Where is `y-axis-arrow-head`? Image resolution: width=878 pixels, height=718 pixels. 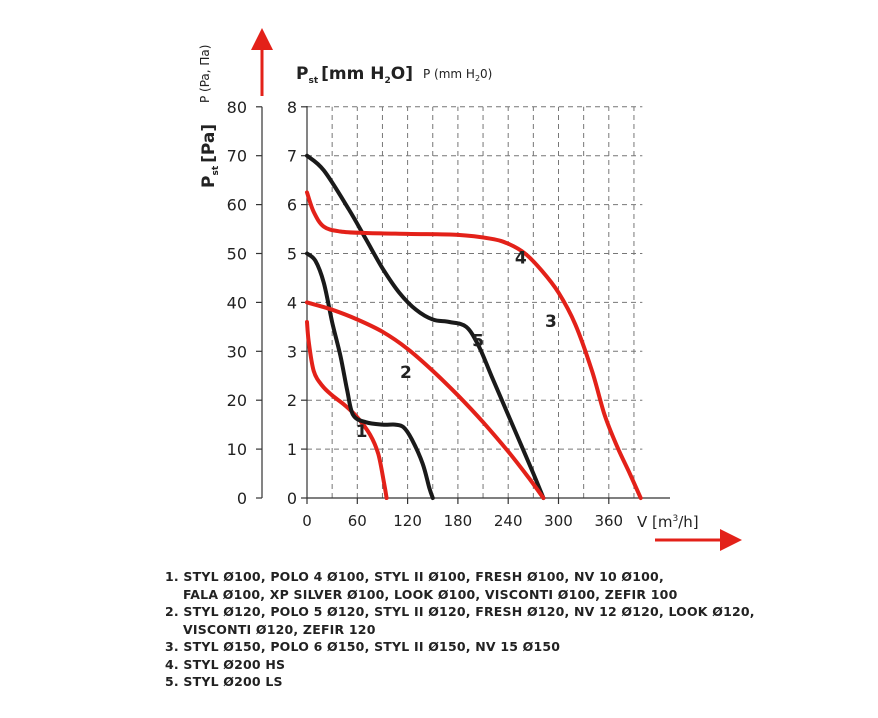
y-axis-arrow-head is located at coordinates (262, 39).